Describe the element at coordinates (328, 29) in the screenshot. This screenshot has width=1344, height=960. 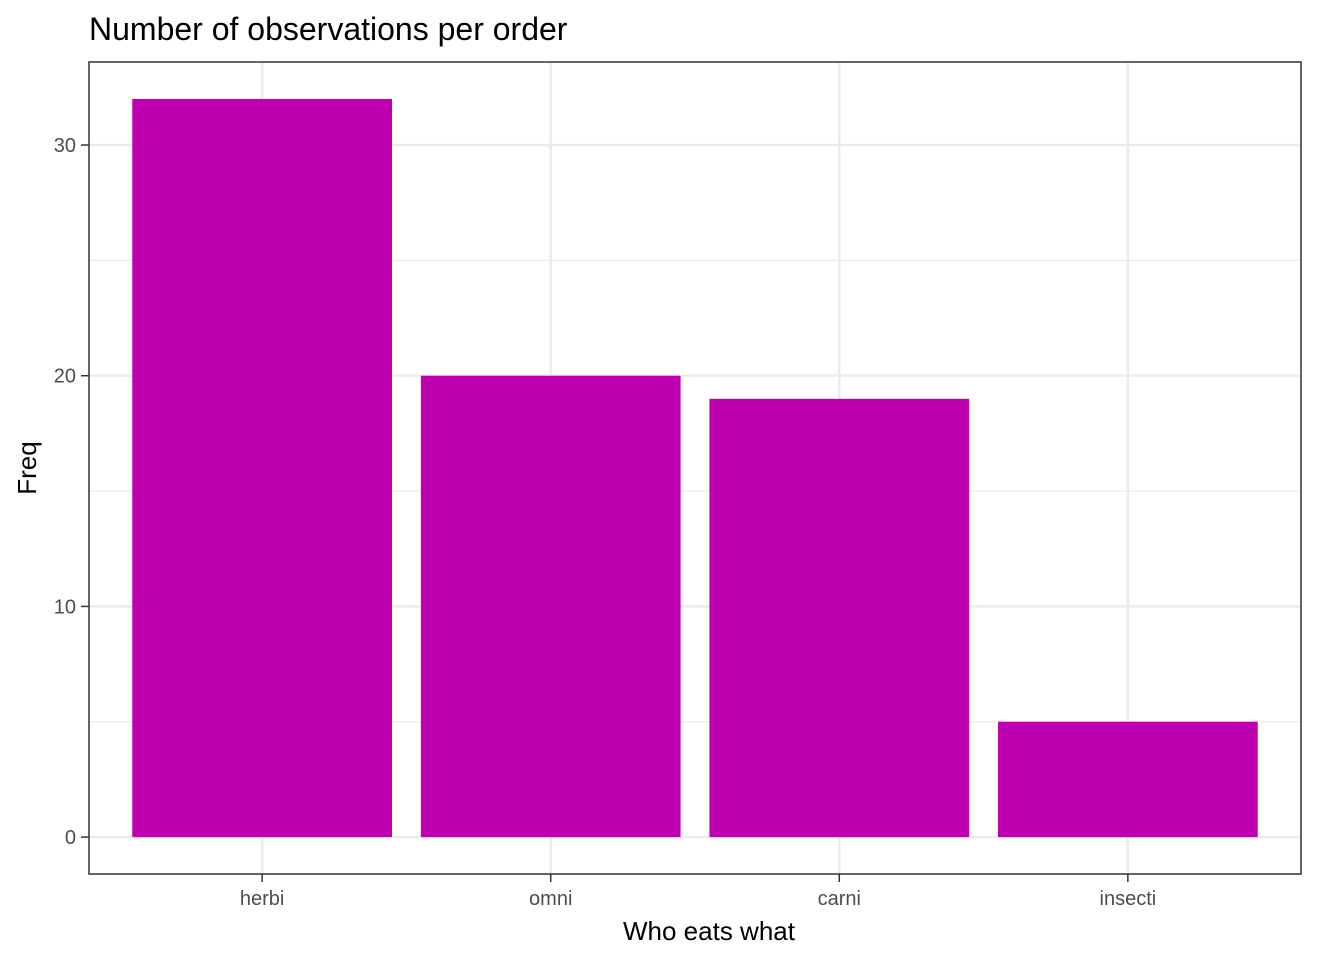
I see `chart-title: Number of observations per order` at that location.